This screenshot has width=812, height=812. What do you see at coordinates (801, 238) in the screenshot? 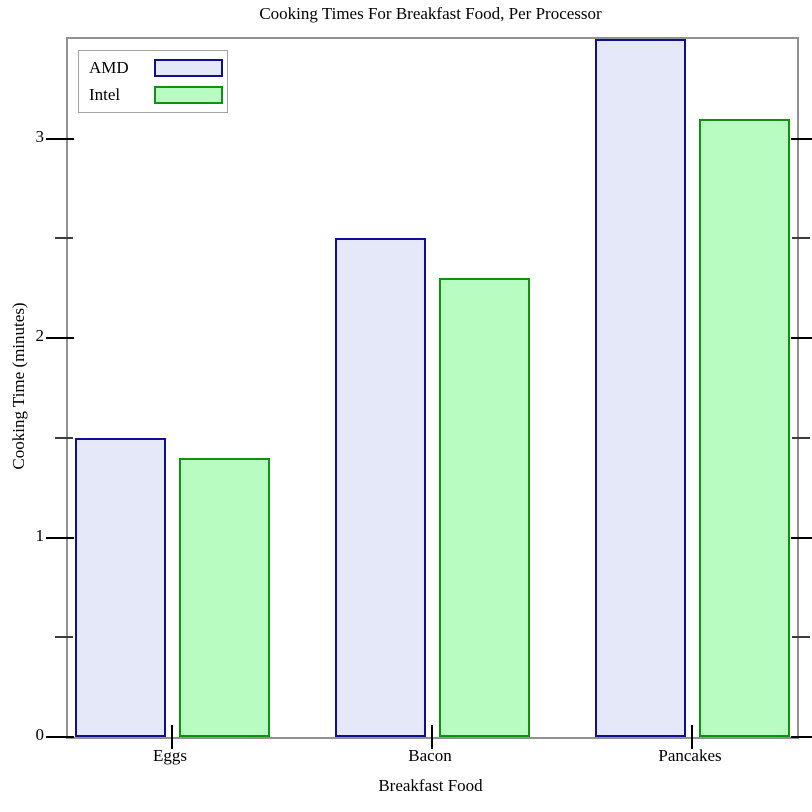
I see `y-minor-tick-right-2.5` at bounding box center [801, 238].